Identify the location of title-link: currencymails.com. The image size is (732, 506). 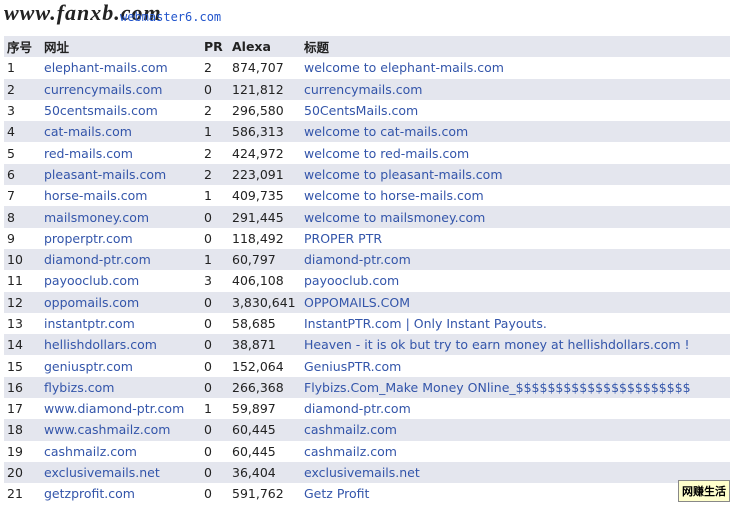
(363, 89).